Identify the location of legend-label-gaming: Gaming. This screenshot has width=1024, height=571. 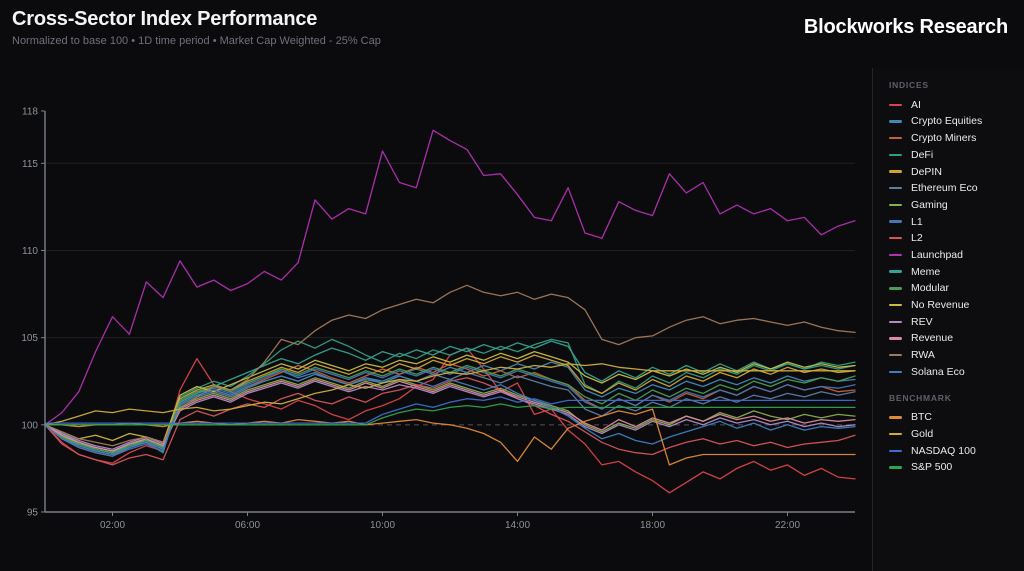
(929, 204).